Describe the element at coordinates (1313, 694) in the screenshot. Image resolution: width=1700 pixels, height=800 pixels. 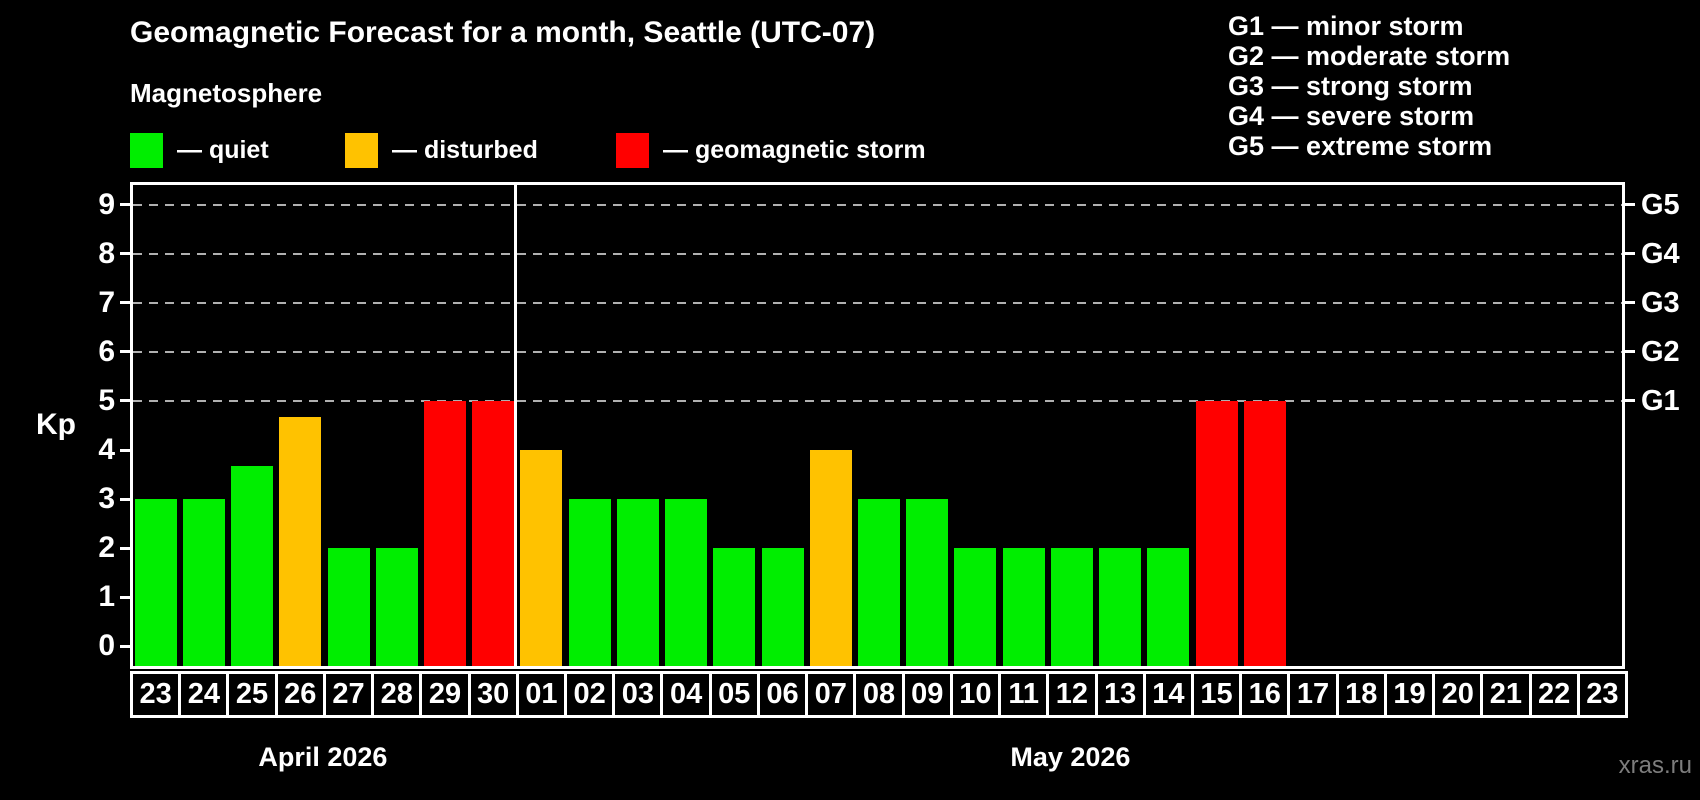
I see `day-label-cell-24: 17` at that location.